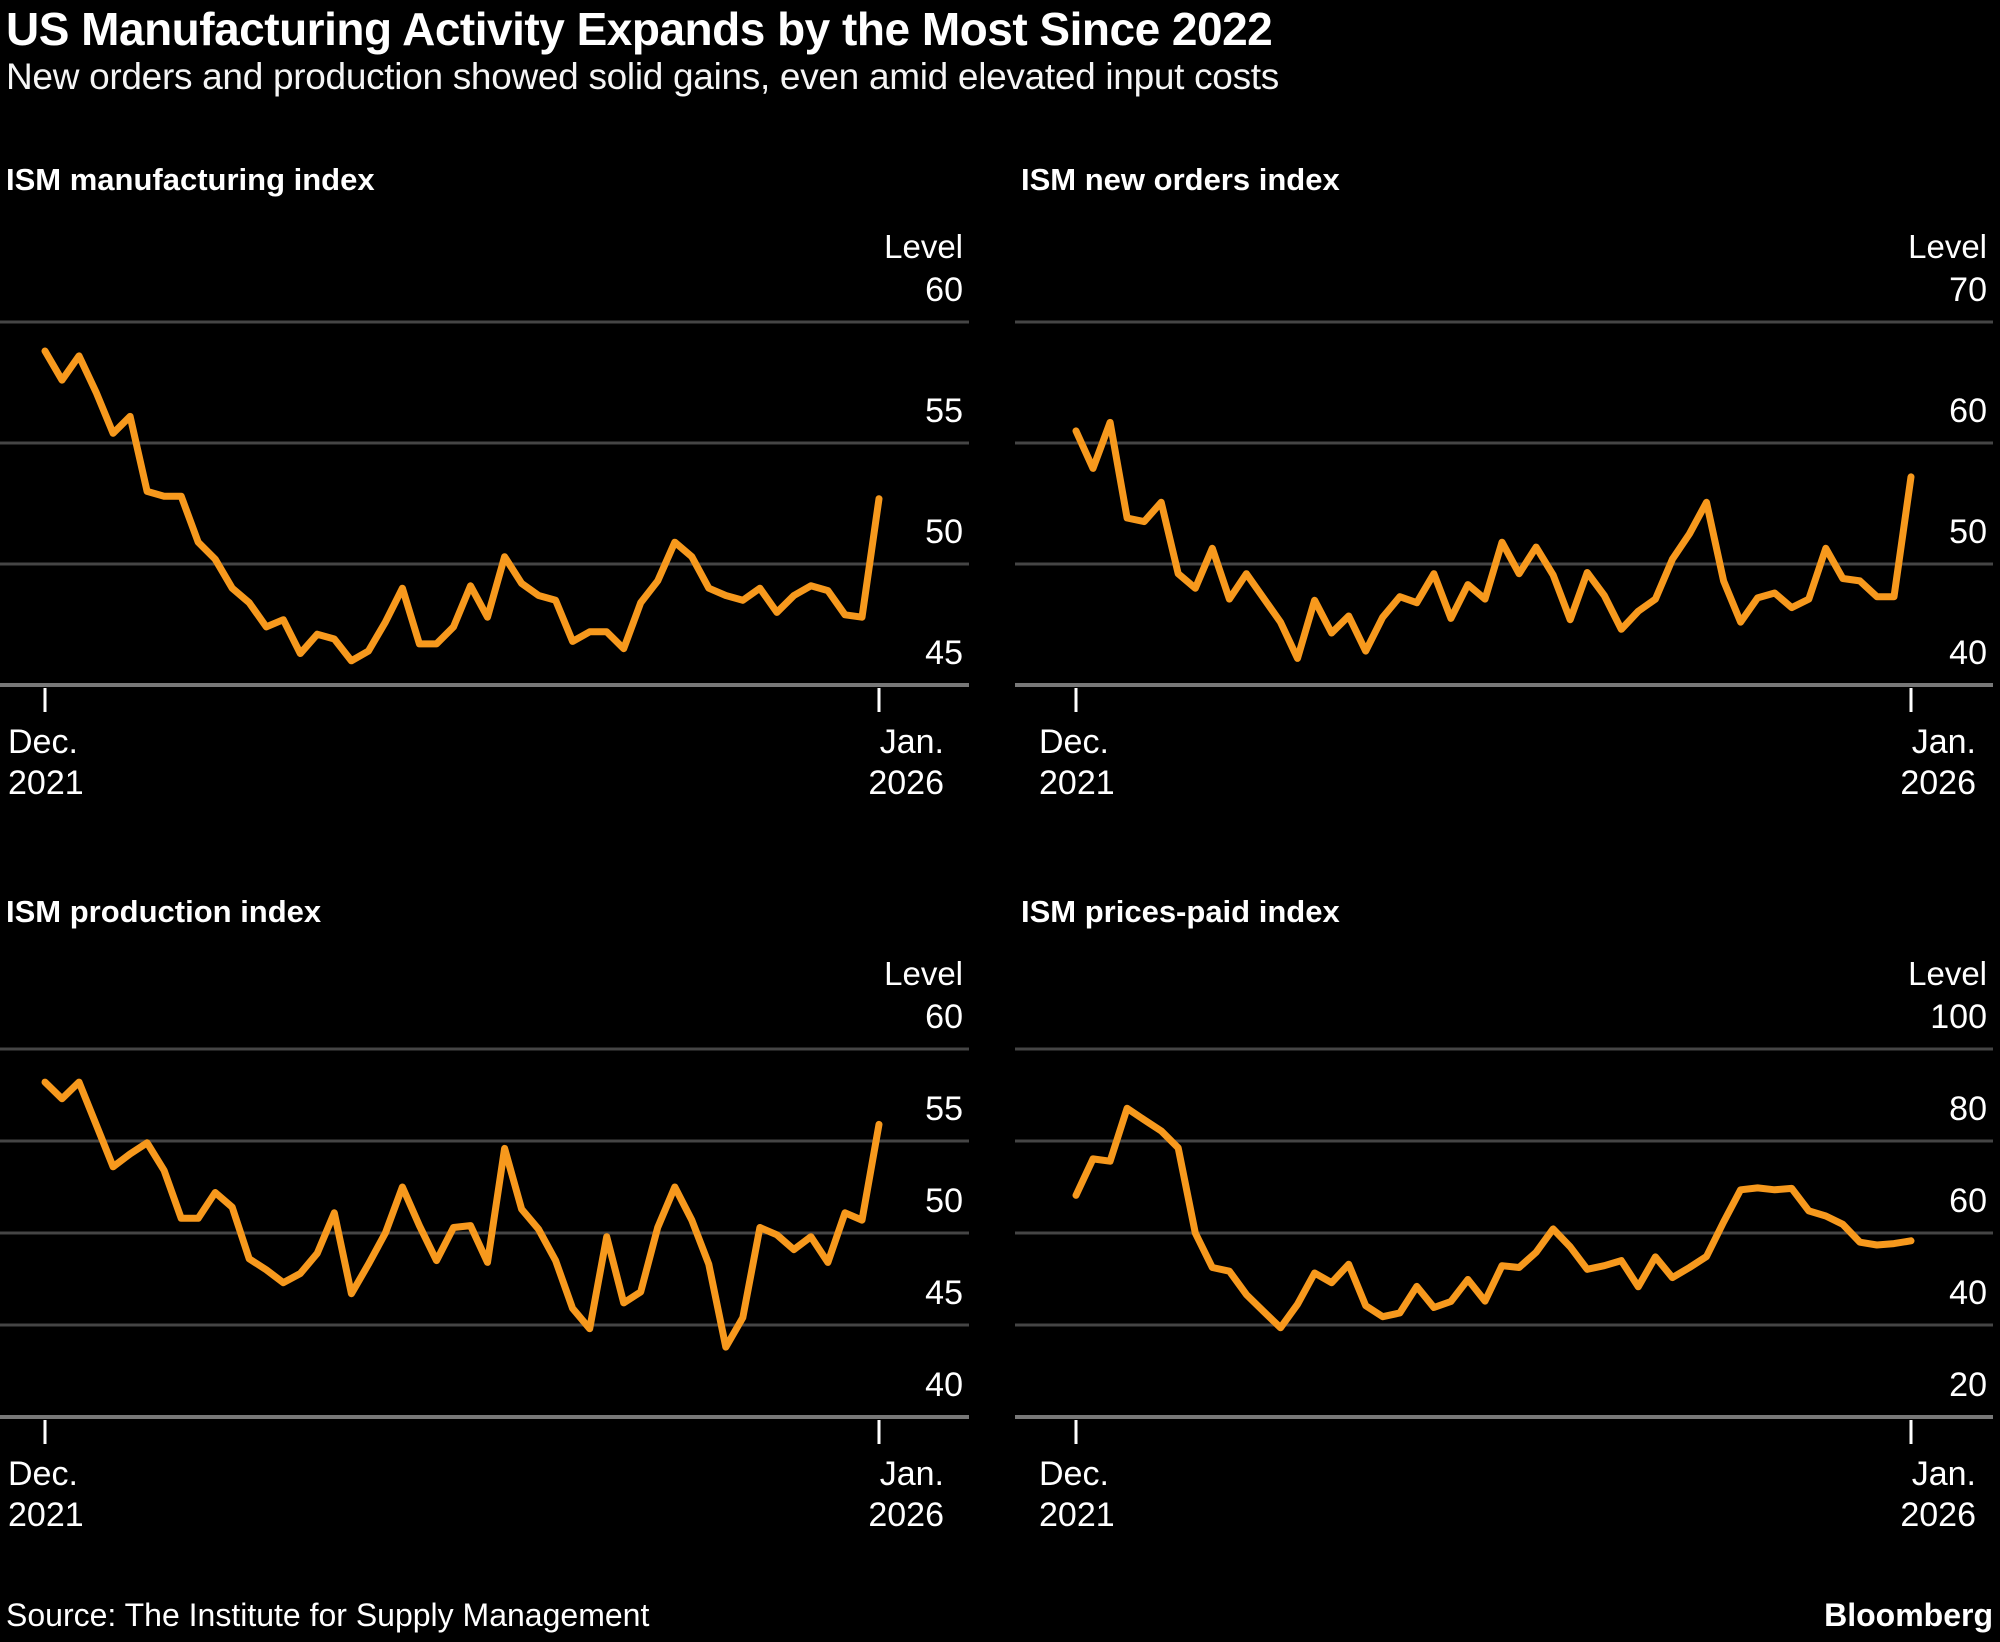  I want to click on chart-title: ISM prices-paid index, so click(1180, 911).